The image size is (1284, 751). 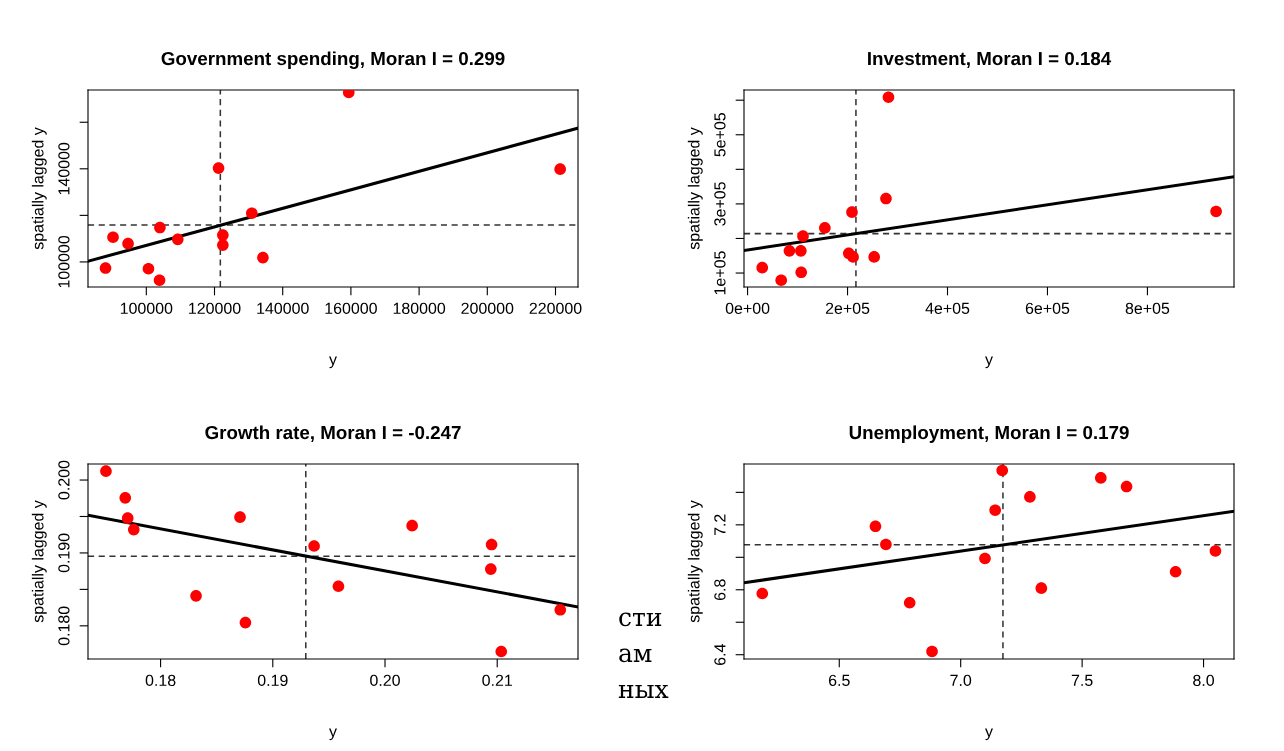 What do you see at coordinates (64, 480) in the screenshot?
I see `y-tick-label: 0.200` at bounding box center [64, 480].